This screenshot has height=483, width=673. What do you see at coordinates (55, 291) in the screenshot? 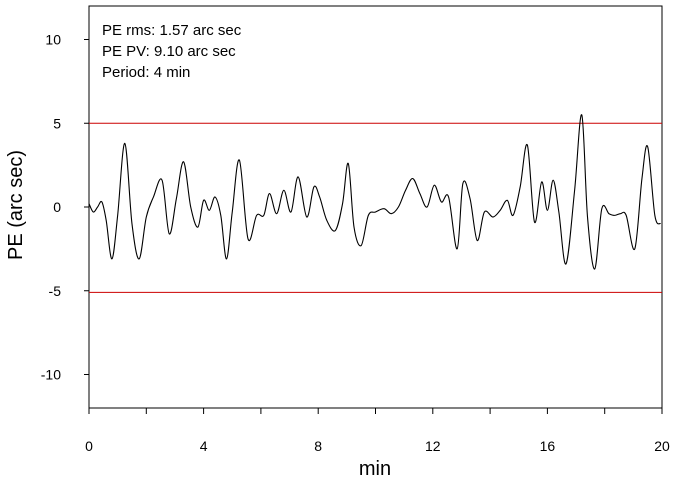
I see `y-tick-label-3: -5` at bounding box center [55, 291].